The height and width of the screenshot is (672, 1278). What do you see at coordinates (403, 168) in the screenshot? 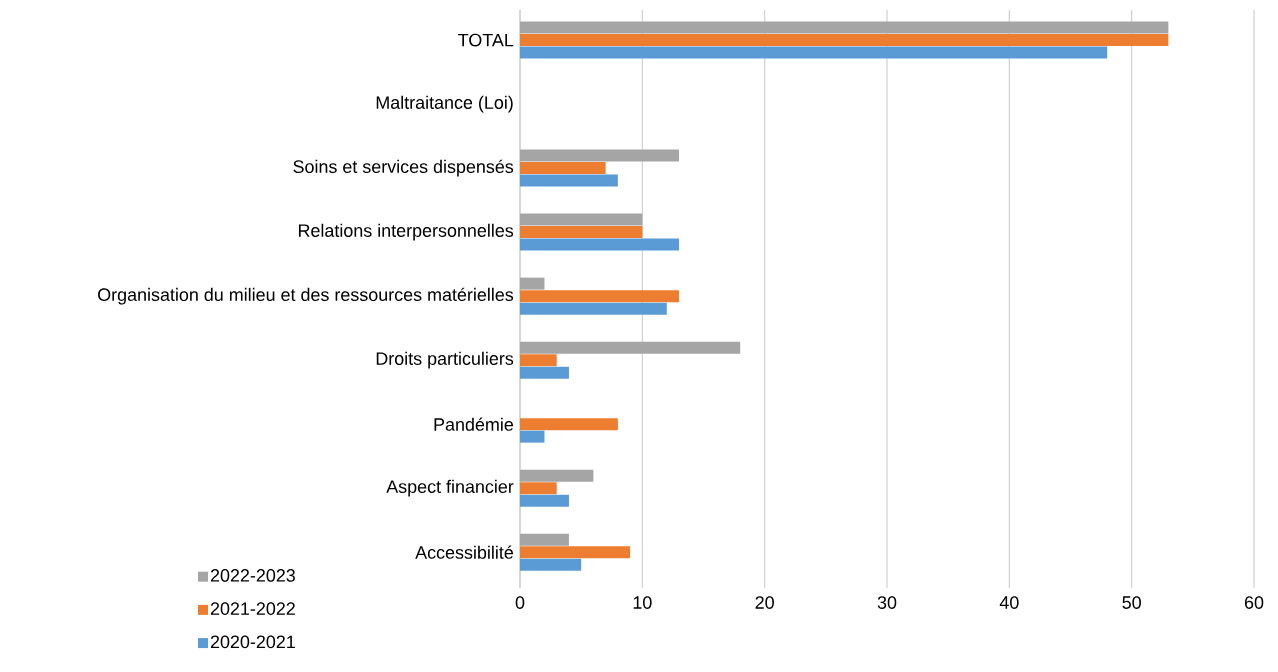
I see `y-tick-label: Soins et services dispensés` at bounding box center [403, 168].